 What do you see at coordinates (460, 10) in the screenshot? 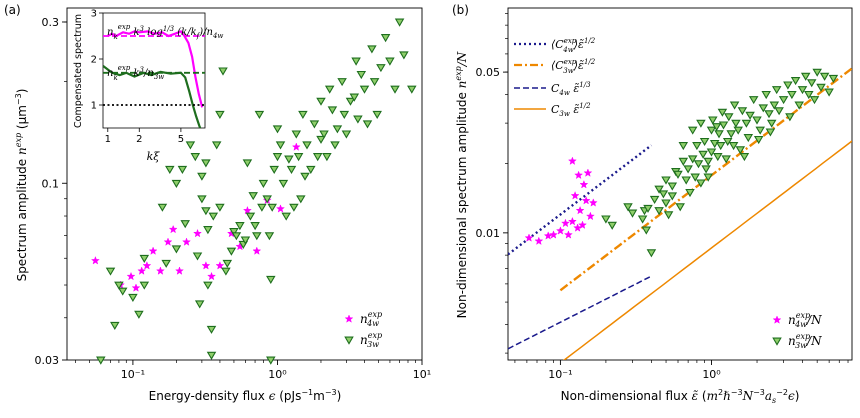
I see `panel-b-label: (b)` at bounding box center [460, 10].